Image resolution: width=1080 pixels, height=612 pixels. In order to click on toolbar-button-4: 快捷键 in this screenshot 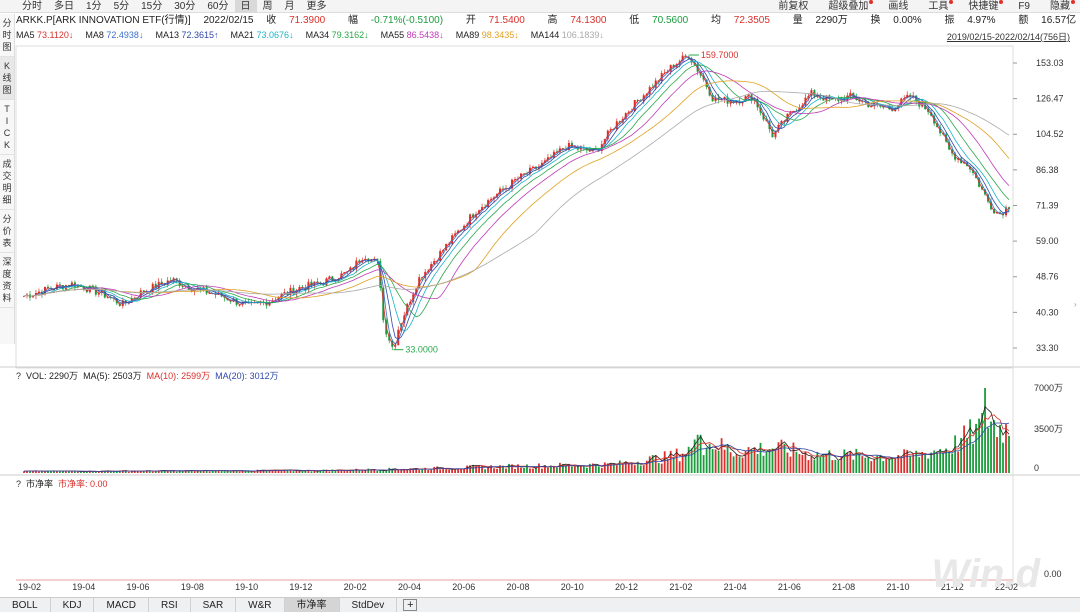, I will do `click(983, 6)`.